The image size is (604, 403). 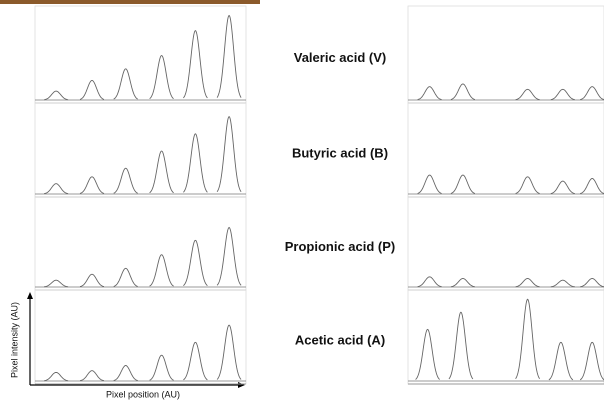 I want to click on x-arrow, so click(x=241, y=385).